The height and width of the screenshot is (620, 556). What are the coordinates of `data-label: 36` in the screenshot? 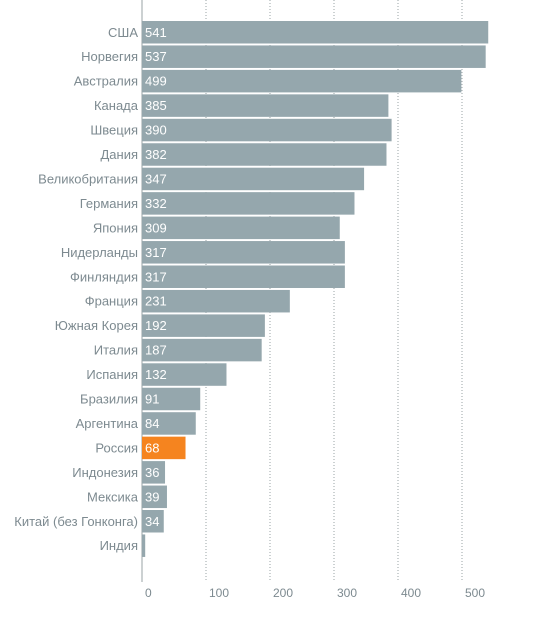 It's located at (152, 472).